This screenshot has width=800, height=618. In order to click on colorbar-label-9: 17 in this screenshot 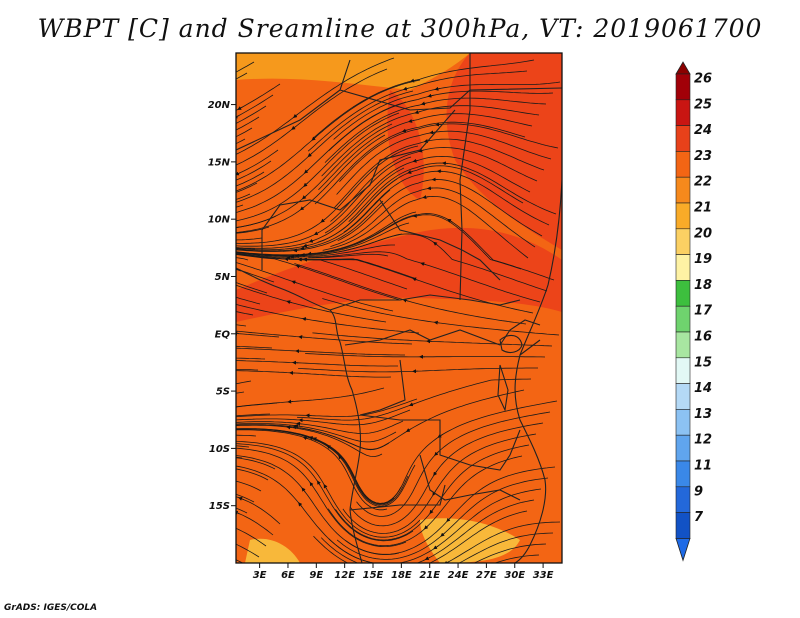, I will do `click(703, 311)`.